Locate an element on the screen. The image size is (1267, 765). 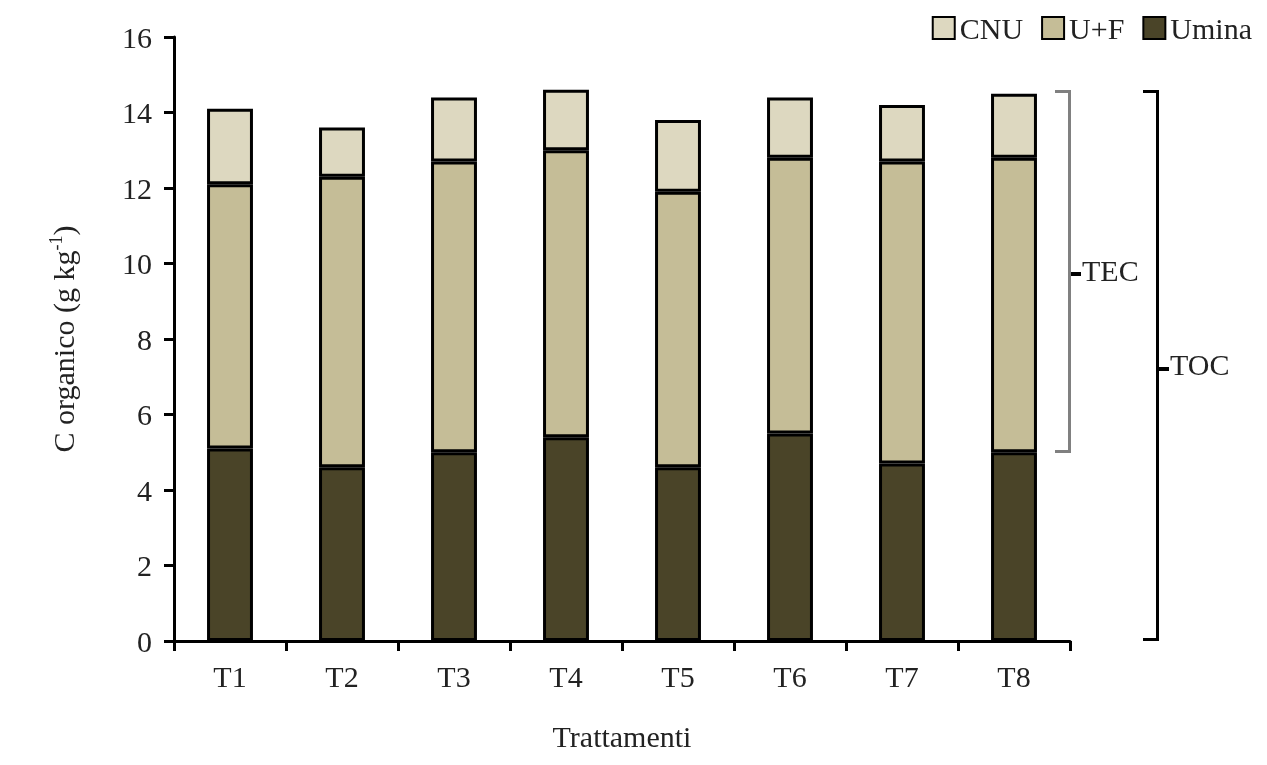
y-tick-label: 8 is located at coordinates (144, 339).